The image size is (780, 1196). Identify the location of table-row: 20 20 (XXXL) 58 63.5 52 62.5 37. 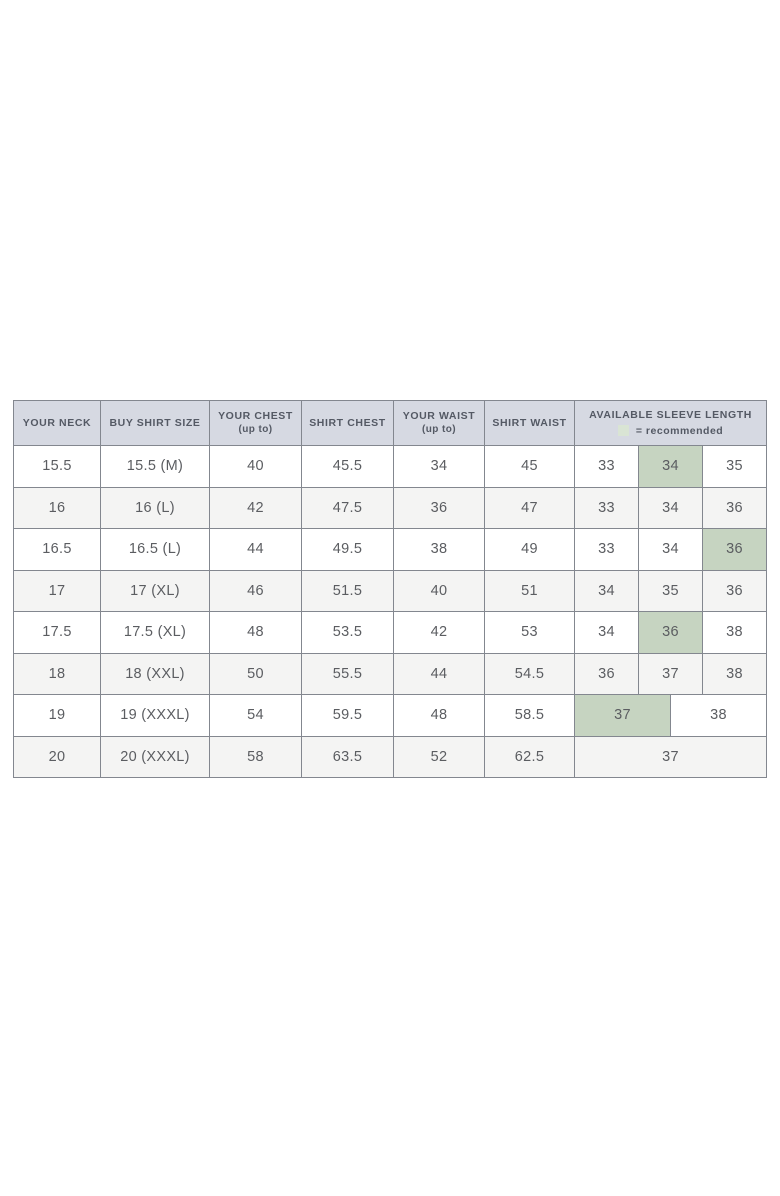
(390, 756).